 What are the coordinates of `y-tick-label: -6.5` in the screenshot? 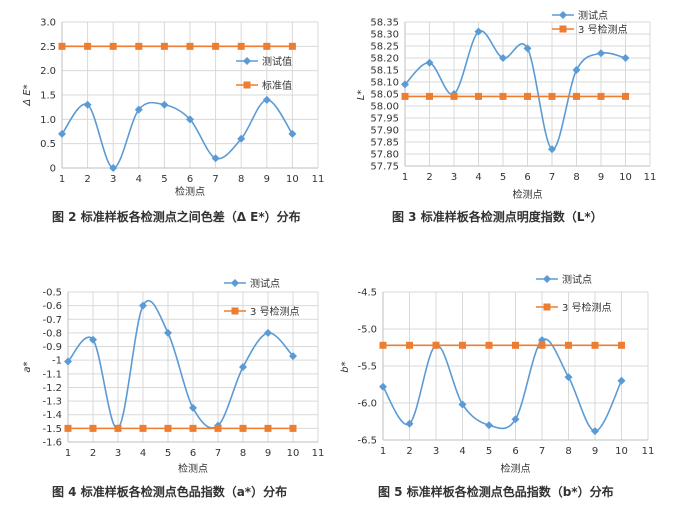 It's located at (367, 441).